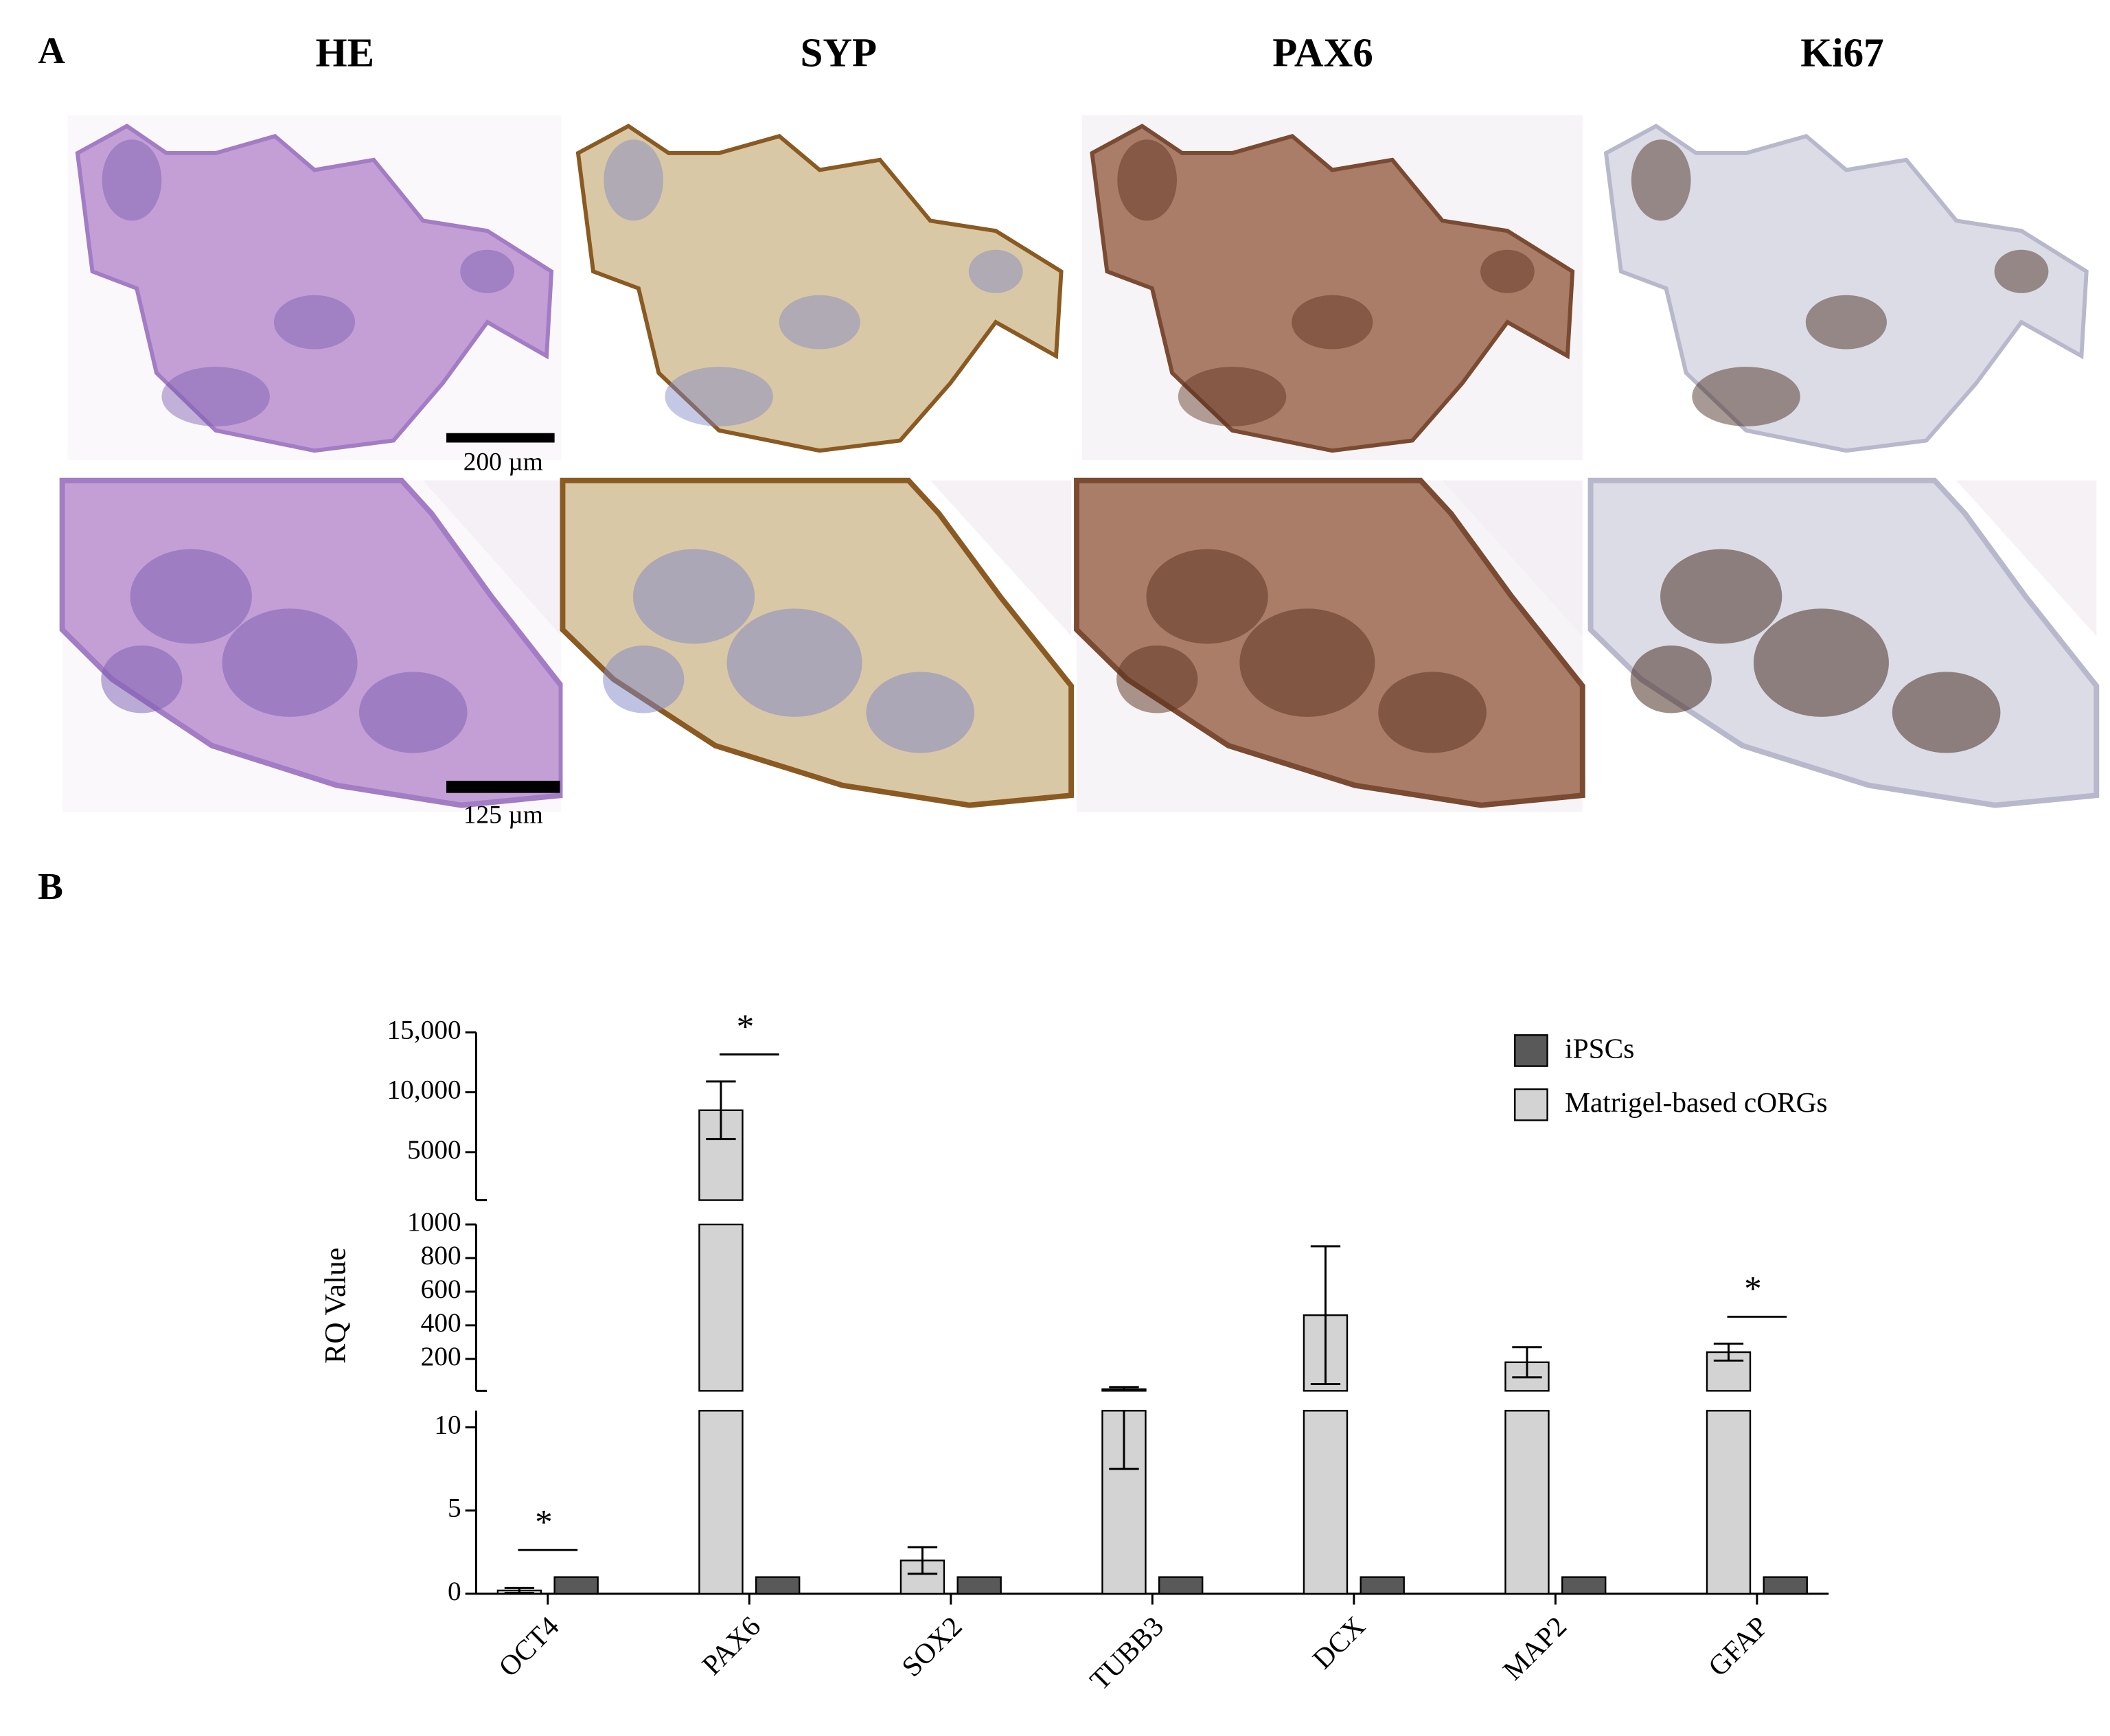  I want to click on x-tick-label: OCT4, so click(528, 1646).